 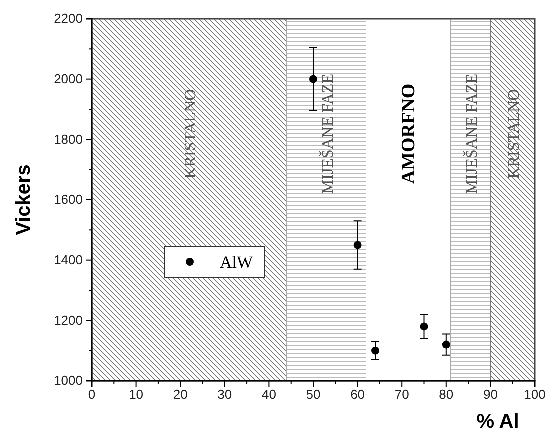 What do you see at coordinates (237, 262) in the screenshot?
I see `legend-label: AlW` at bounding box center [237, 262].